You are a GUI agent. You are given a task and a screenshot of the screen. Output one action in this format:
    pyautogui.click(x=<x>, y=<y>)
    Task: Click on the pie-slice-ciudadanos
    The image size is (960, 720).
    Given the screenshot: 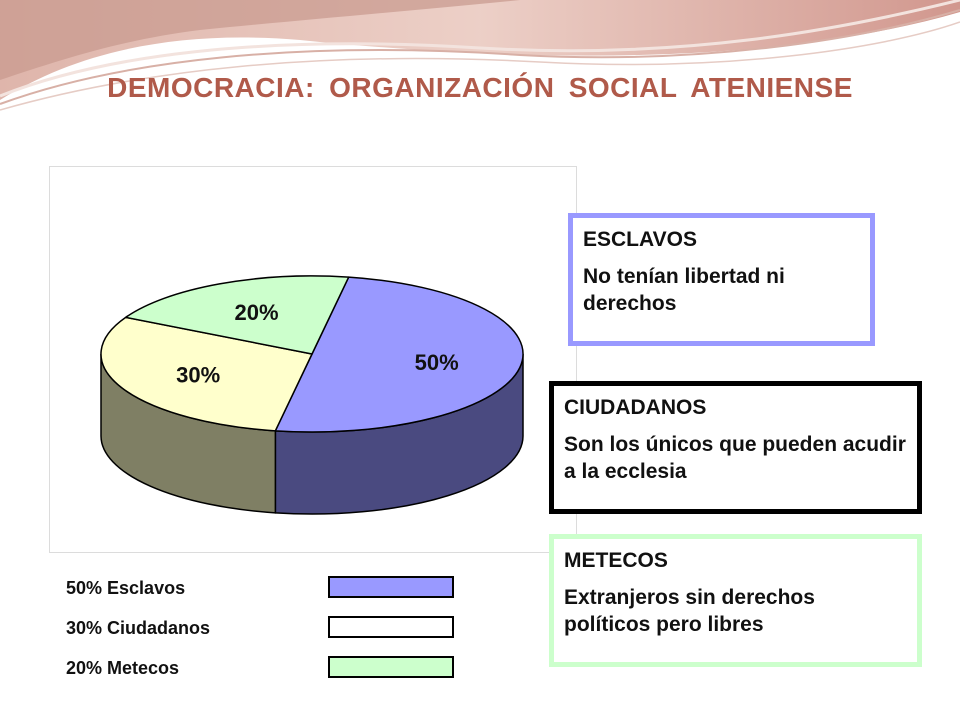 What is the action you would take?
    pyautogui.click(x=206, y=374)
    